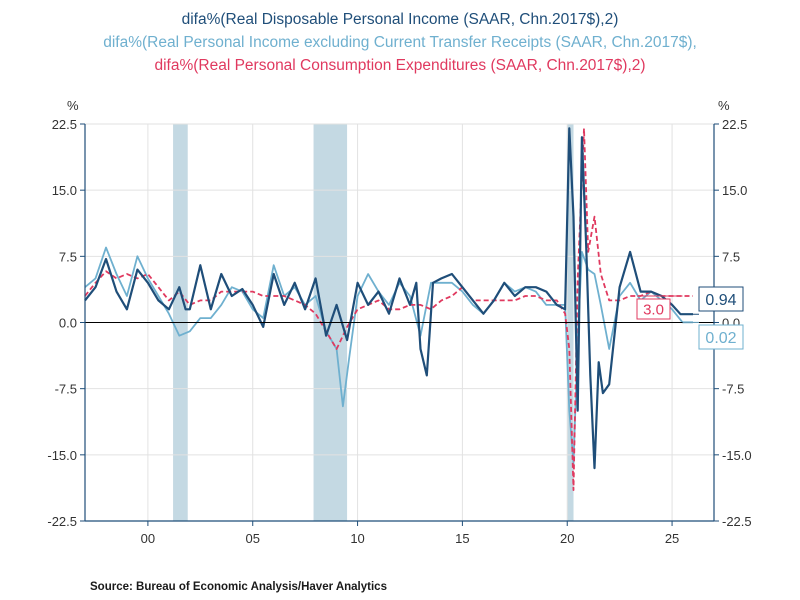 The image size is (800, 600). What do you see at coordinates (64, 190) in the screenshot?
I see `y-tick-label-left-1: 15.0` at bounding box center [64, 190].